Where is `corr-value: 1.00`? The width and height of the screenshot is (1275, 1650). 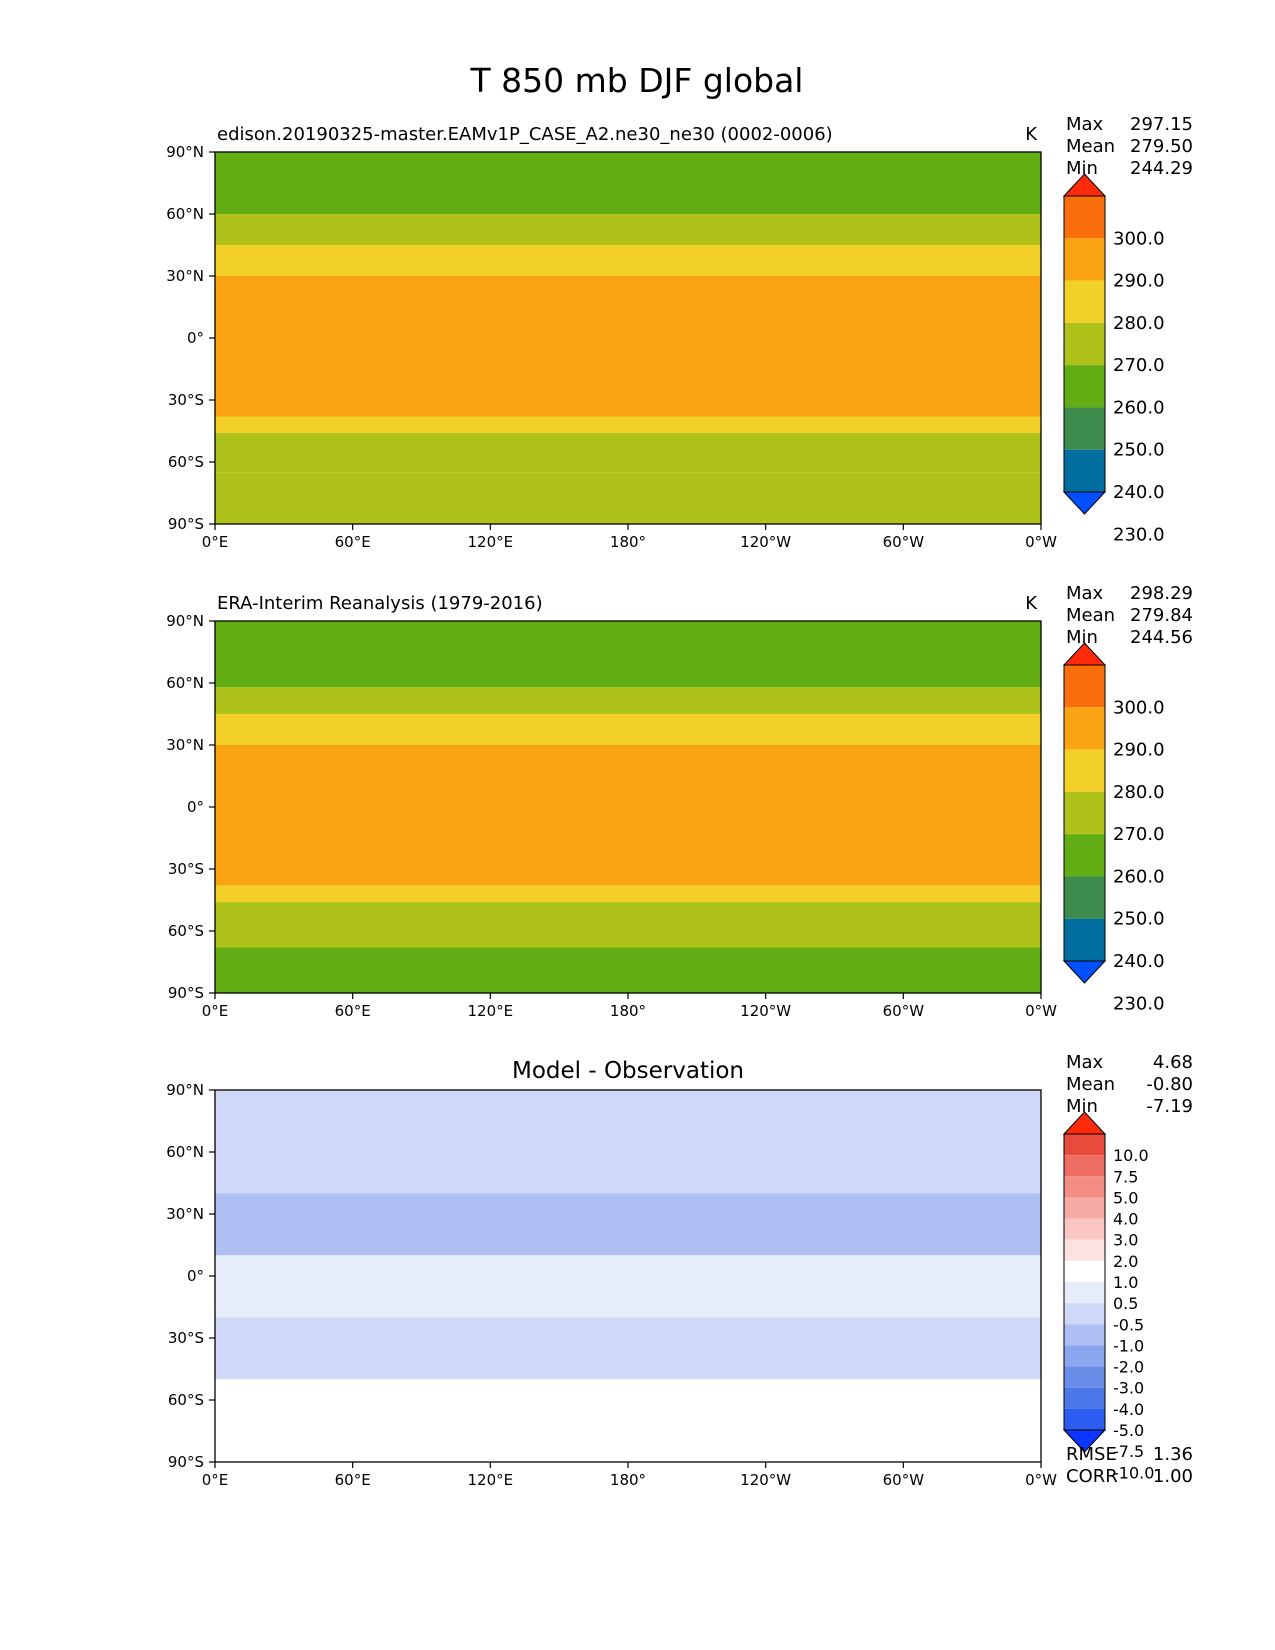 corr-value: 1.00 is located at coordinates (1173, 1476).